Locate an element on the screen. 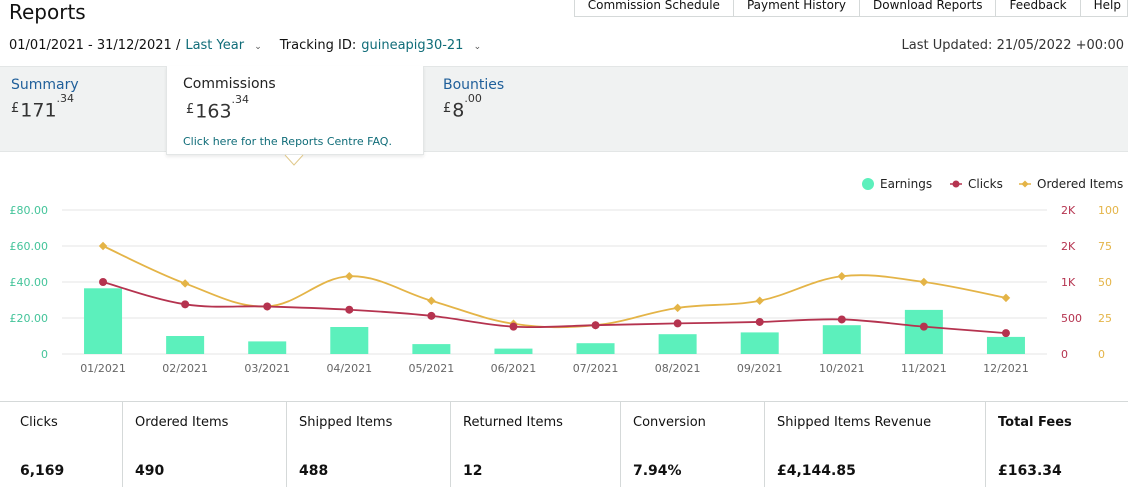  earnings-tick-label: £80.00 is located at coordinates (29, 210).